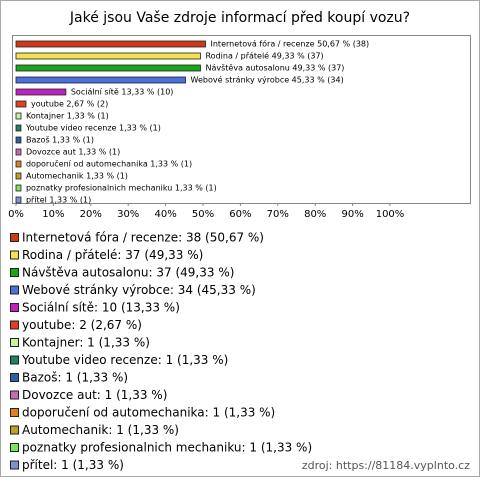 The image size is (480, 481). What do you see at coordinates (69, 104) in the screenshot?
I see `value-label: youtube 2,67 % (2)` at bounding box center [69, 104].